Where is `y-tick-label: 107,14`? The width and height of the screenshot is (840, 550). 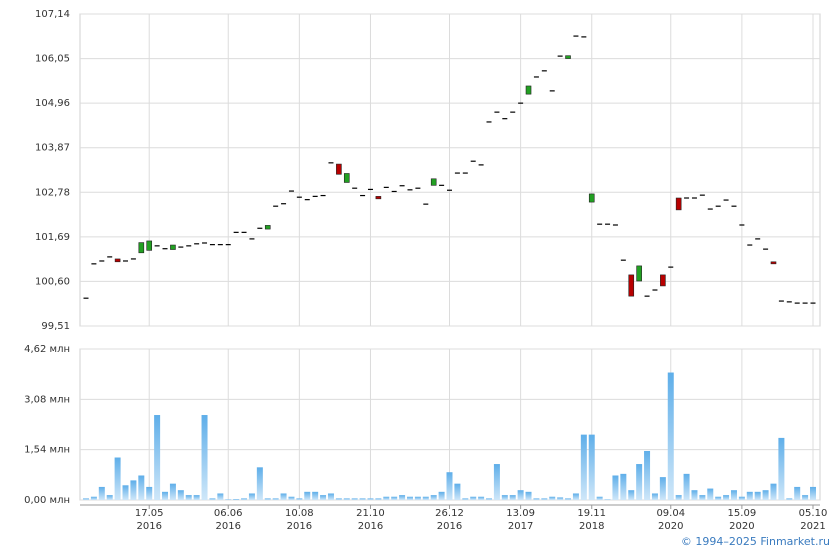
y-tick-label: 107,14 is located at coordinates (52, 14).